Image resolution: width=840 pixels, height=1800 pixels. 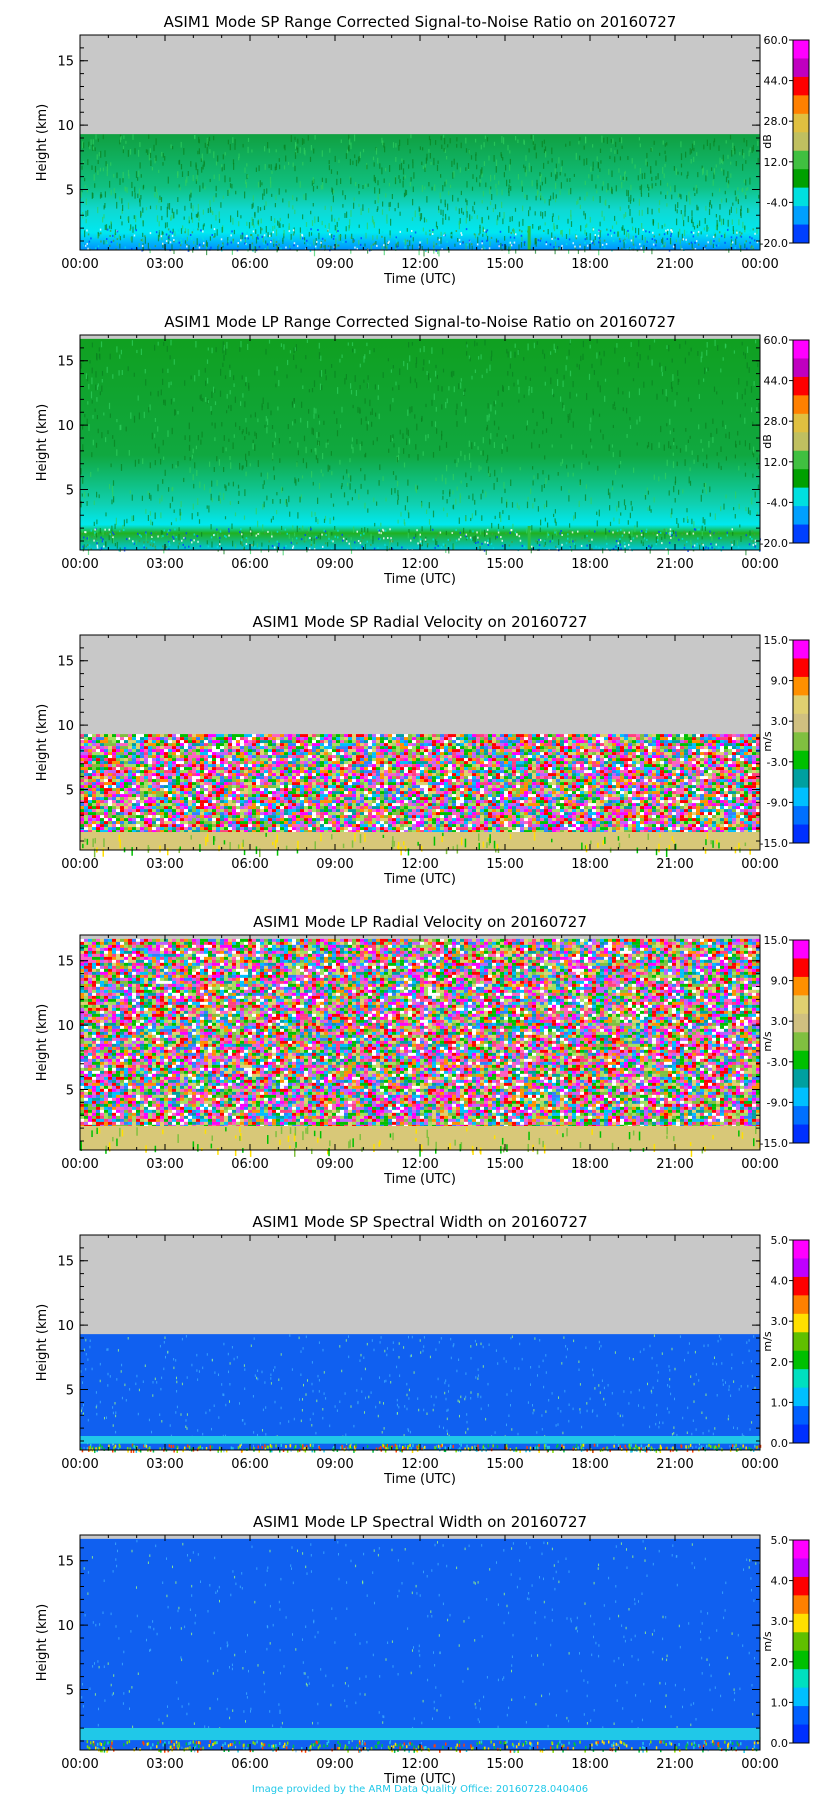 What do you see at coordinates (419, 1222) in the screenshot?
I see `chart-title: ASIM1 Mode SP Spectral Width on 20160727` at bounding box center [419, 1222].